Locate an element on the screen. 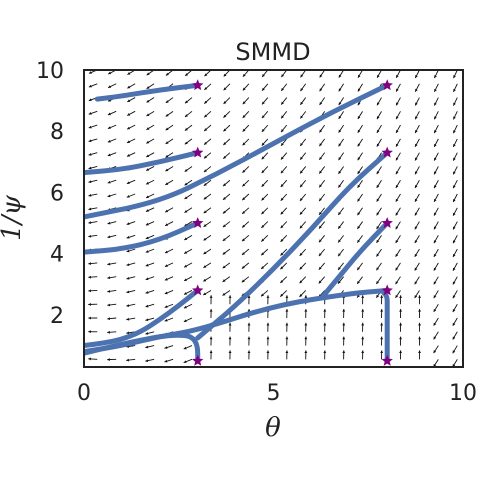 The width and height of the screenshot is (480, 480). y-axis-label: 1/ψ is located at coordinates (13, 218).